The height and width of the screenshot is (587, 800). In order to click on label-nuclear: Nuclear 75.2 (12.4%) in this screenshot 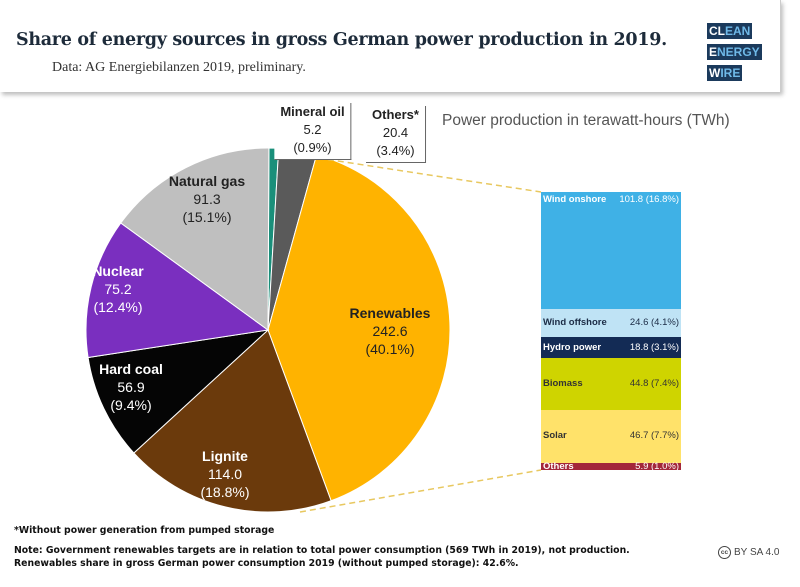, I will do `click(117, 289)`.